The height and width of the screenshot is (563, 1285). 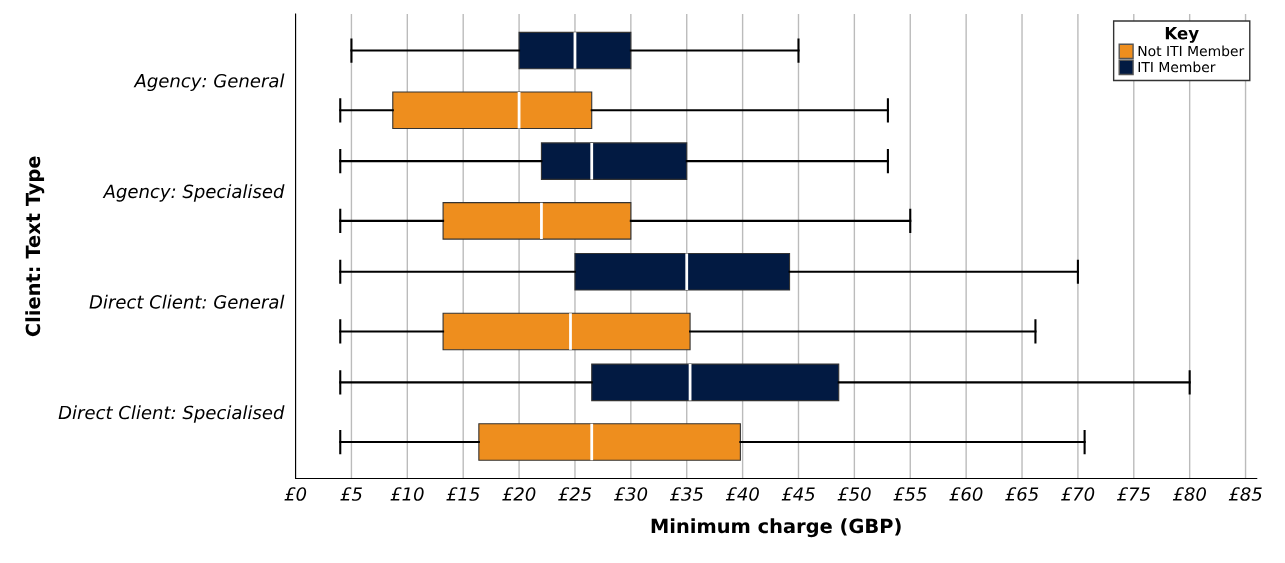 What do you see at coordinates (1133, 494) in the screenshot?
I see `x-tick-label: £75` at bounding box center [1133, 494].